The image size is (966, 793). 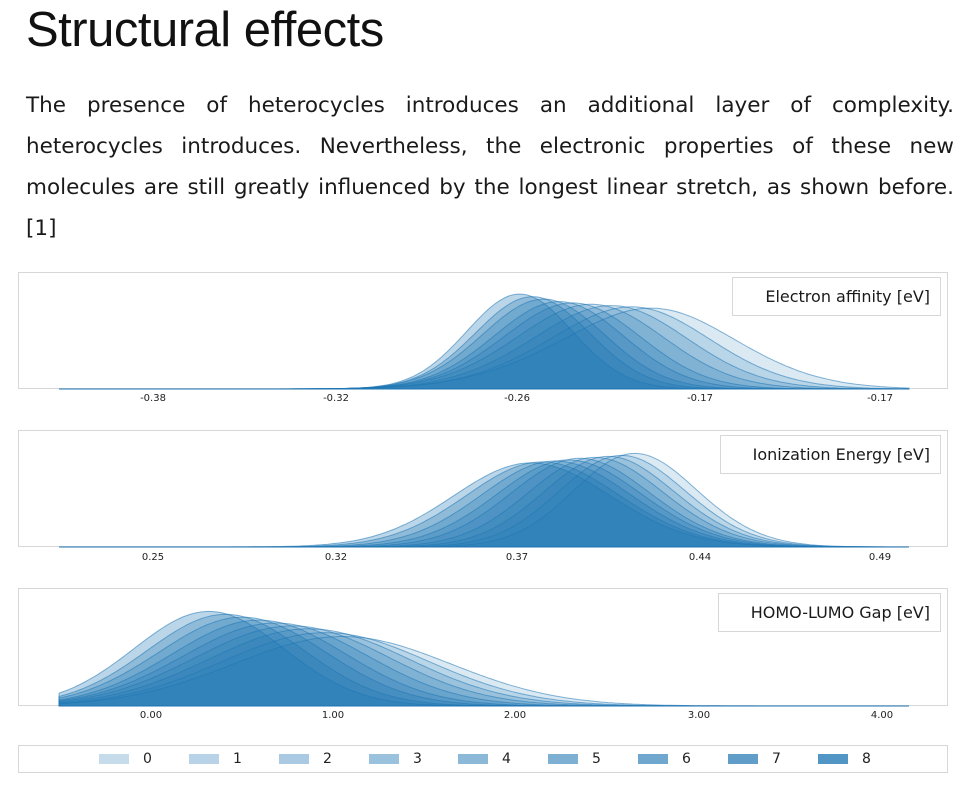 I want to click on tick-label: -0.38, so click(x=153, y=398).